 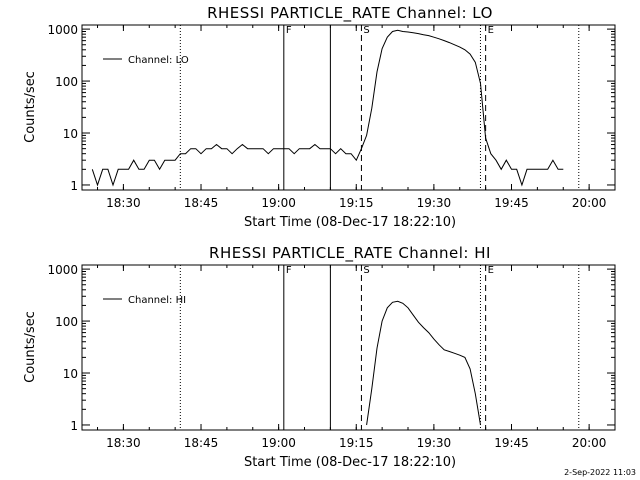 What do you see at coordinates (66, 82) in the screenshot?
I see `lo-y-tick-label: 100` at bounding box center [66, 82].